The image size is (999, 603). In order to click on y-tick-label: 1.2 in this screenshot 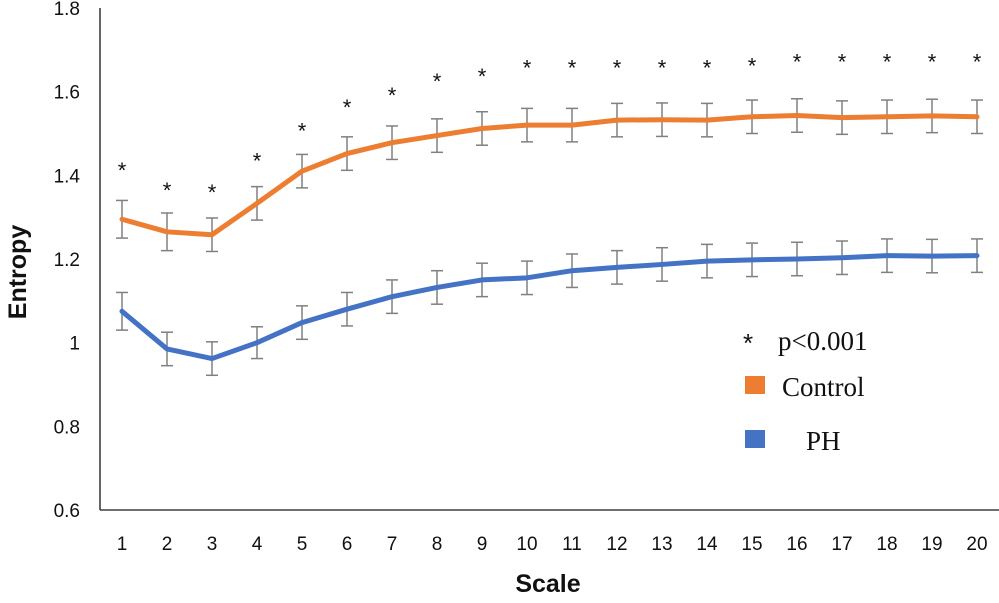, I will do `click(67, 260)`.